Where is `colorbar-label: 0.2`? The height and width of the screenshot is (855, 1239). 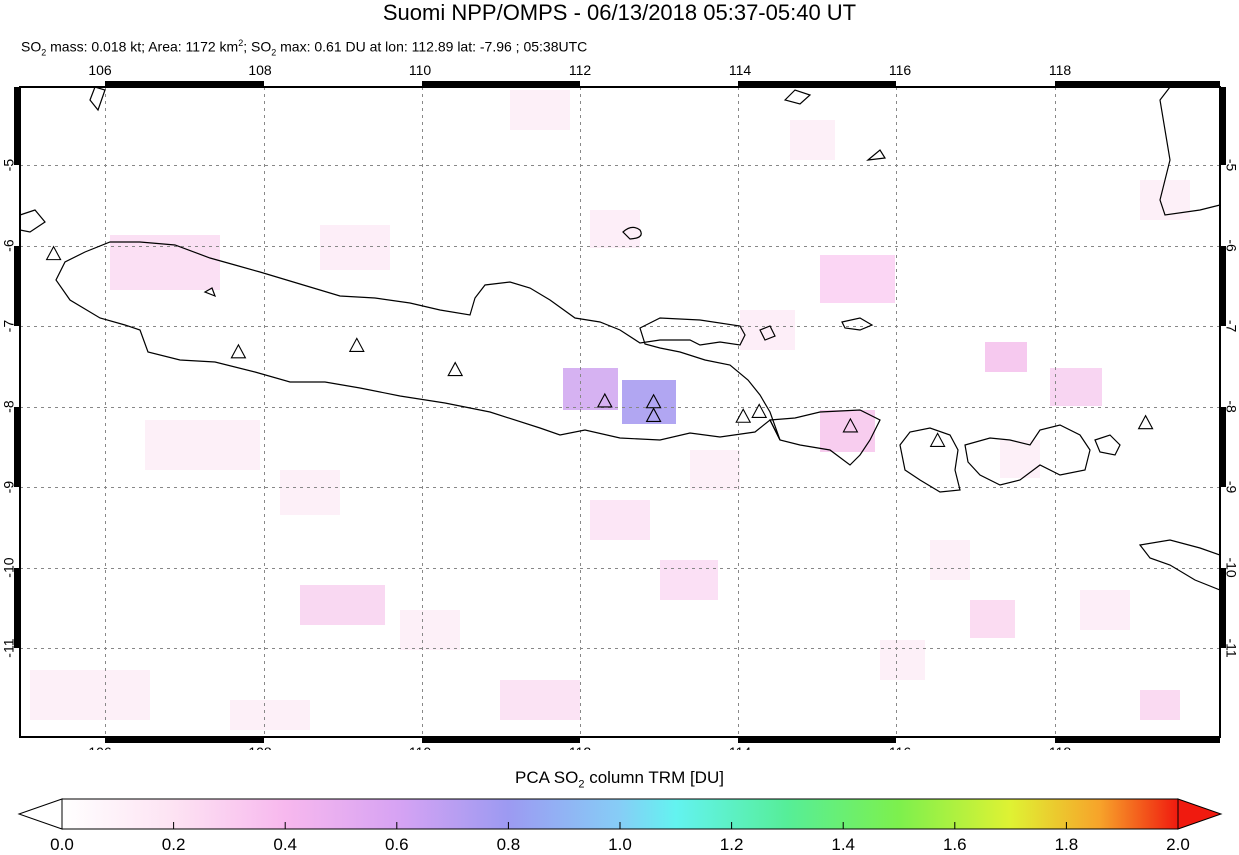
colorbar-label: 0.2 is located at coordinates (173, 844).